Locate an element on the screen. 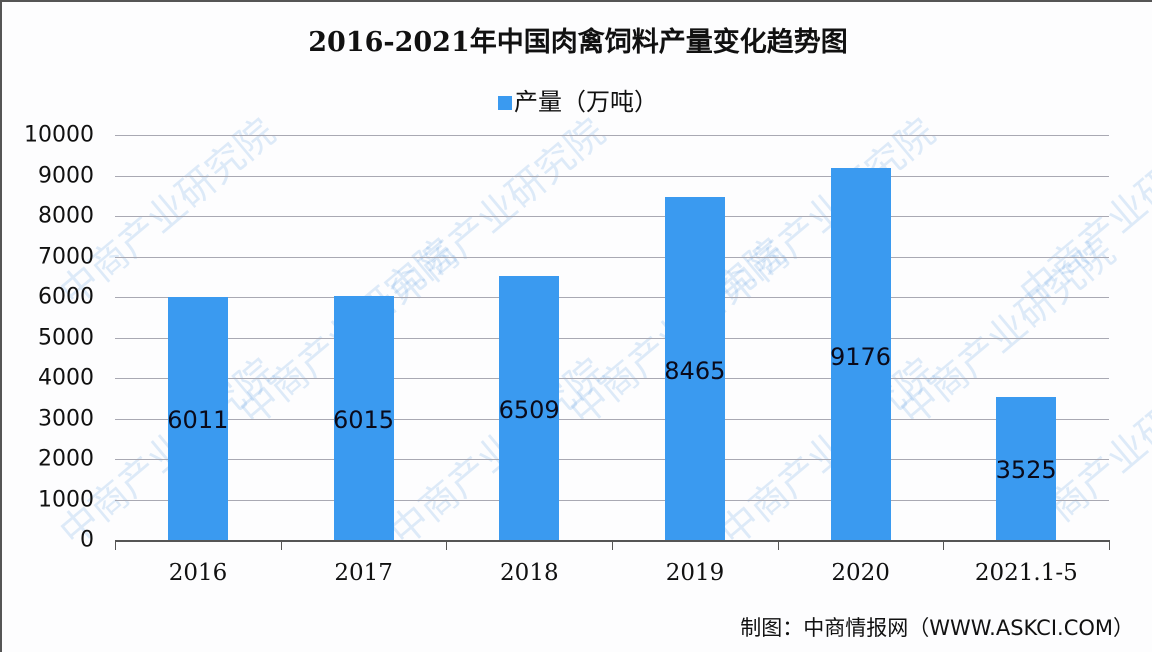 This screenshot has height=652, width=1152. y-tick-label: 10000 is located at coordinates (59, 135).